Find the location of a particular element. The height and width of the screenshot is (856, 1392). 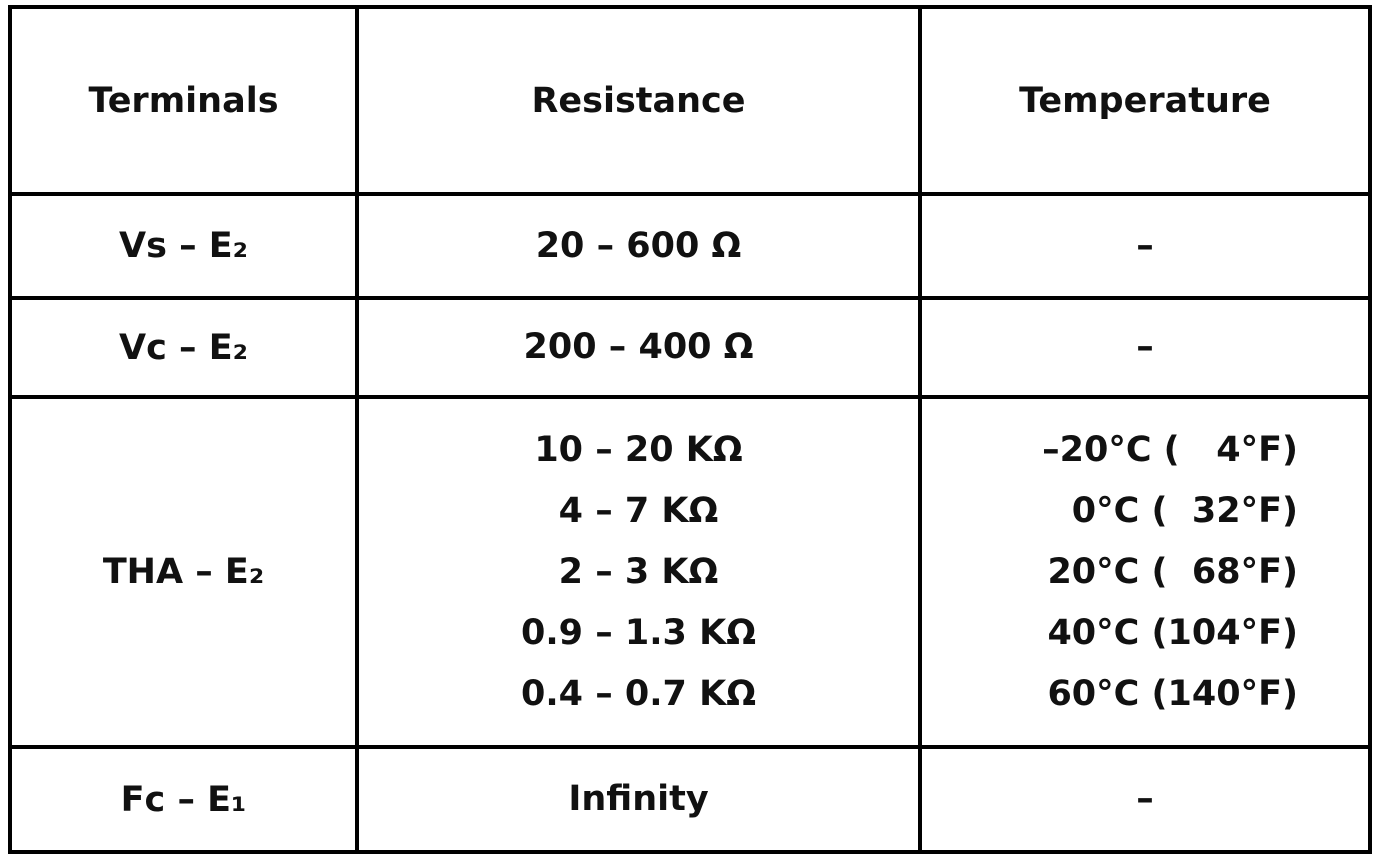

resistance-cell: 20 – 600 Ω is located at coordinates (638, 246).